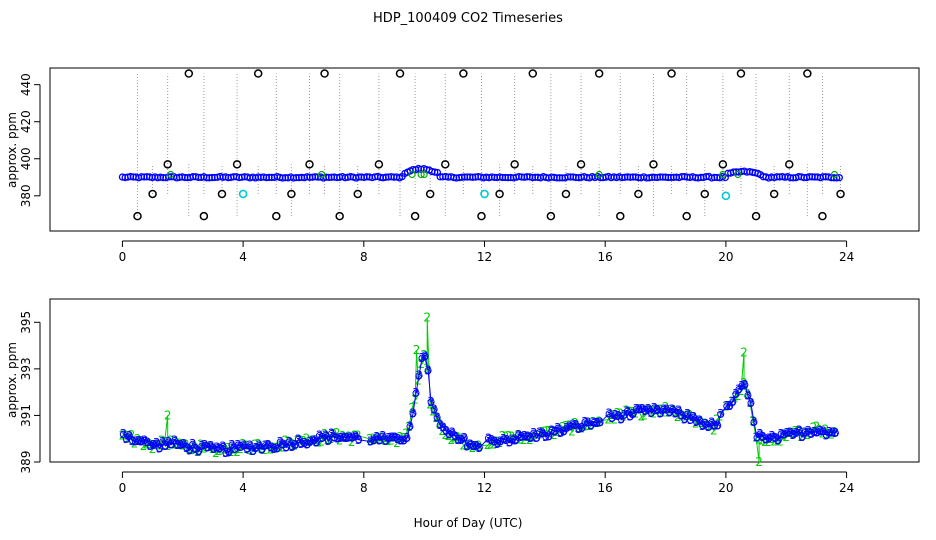 Image resolution: width=936 pixels, height=540 pixels. I want to click on bottom-x-tick-label: 8, so click(364, 488).